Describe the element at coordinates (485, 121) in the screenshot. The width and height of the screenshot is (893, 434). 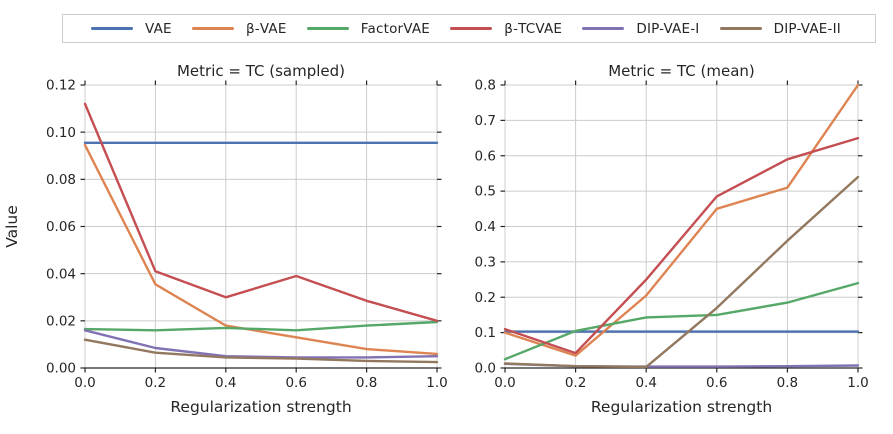
I see `y-tick-label: 0.7` at that location.